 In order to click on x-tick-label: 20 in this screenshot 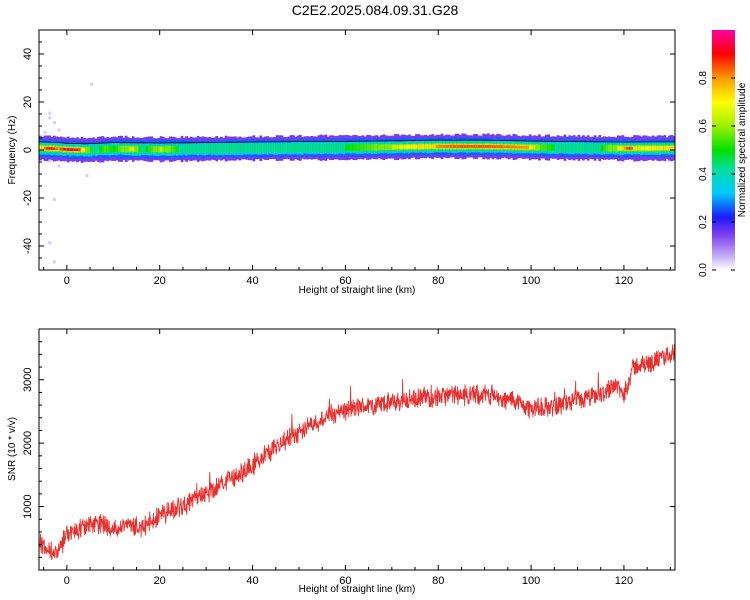, I will do `click(160, 281)`.